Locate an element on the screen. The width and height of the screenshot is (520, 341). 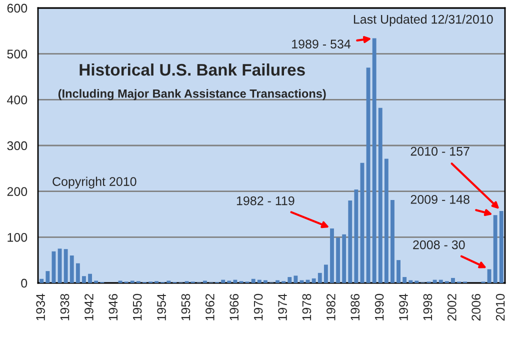
x-tick-label: 1990 is located at coordinates (379, 307).